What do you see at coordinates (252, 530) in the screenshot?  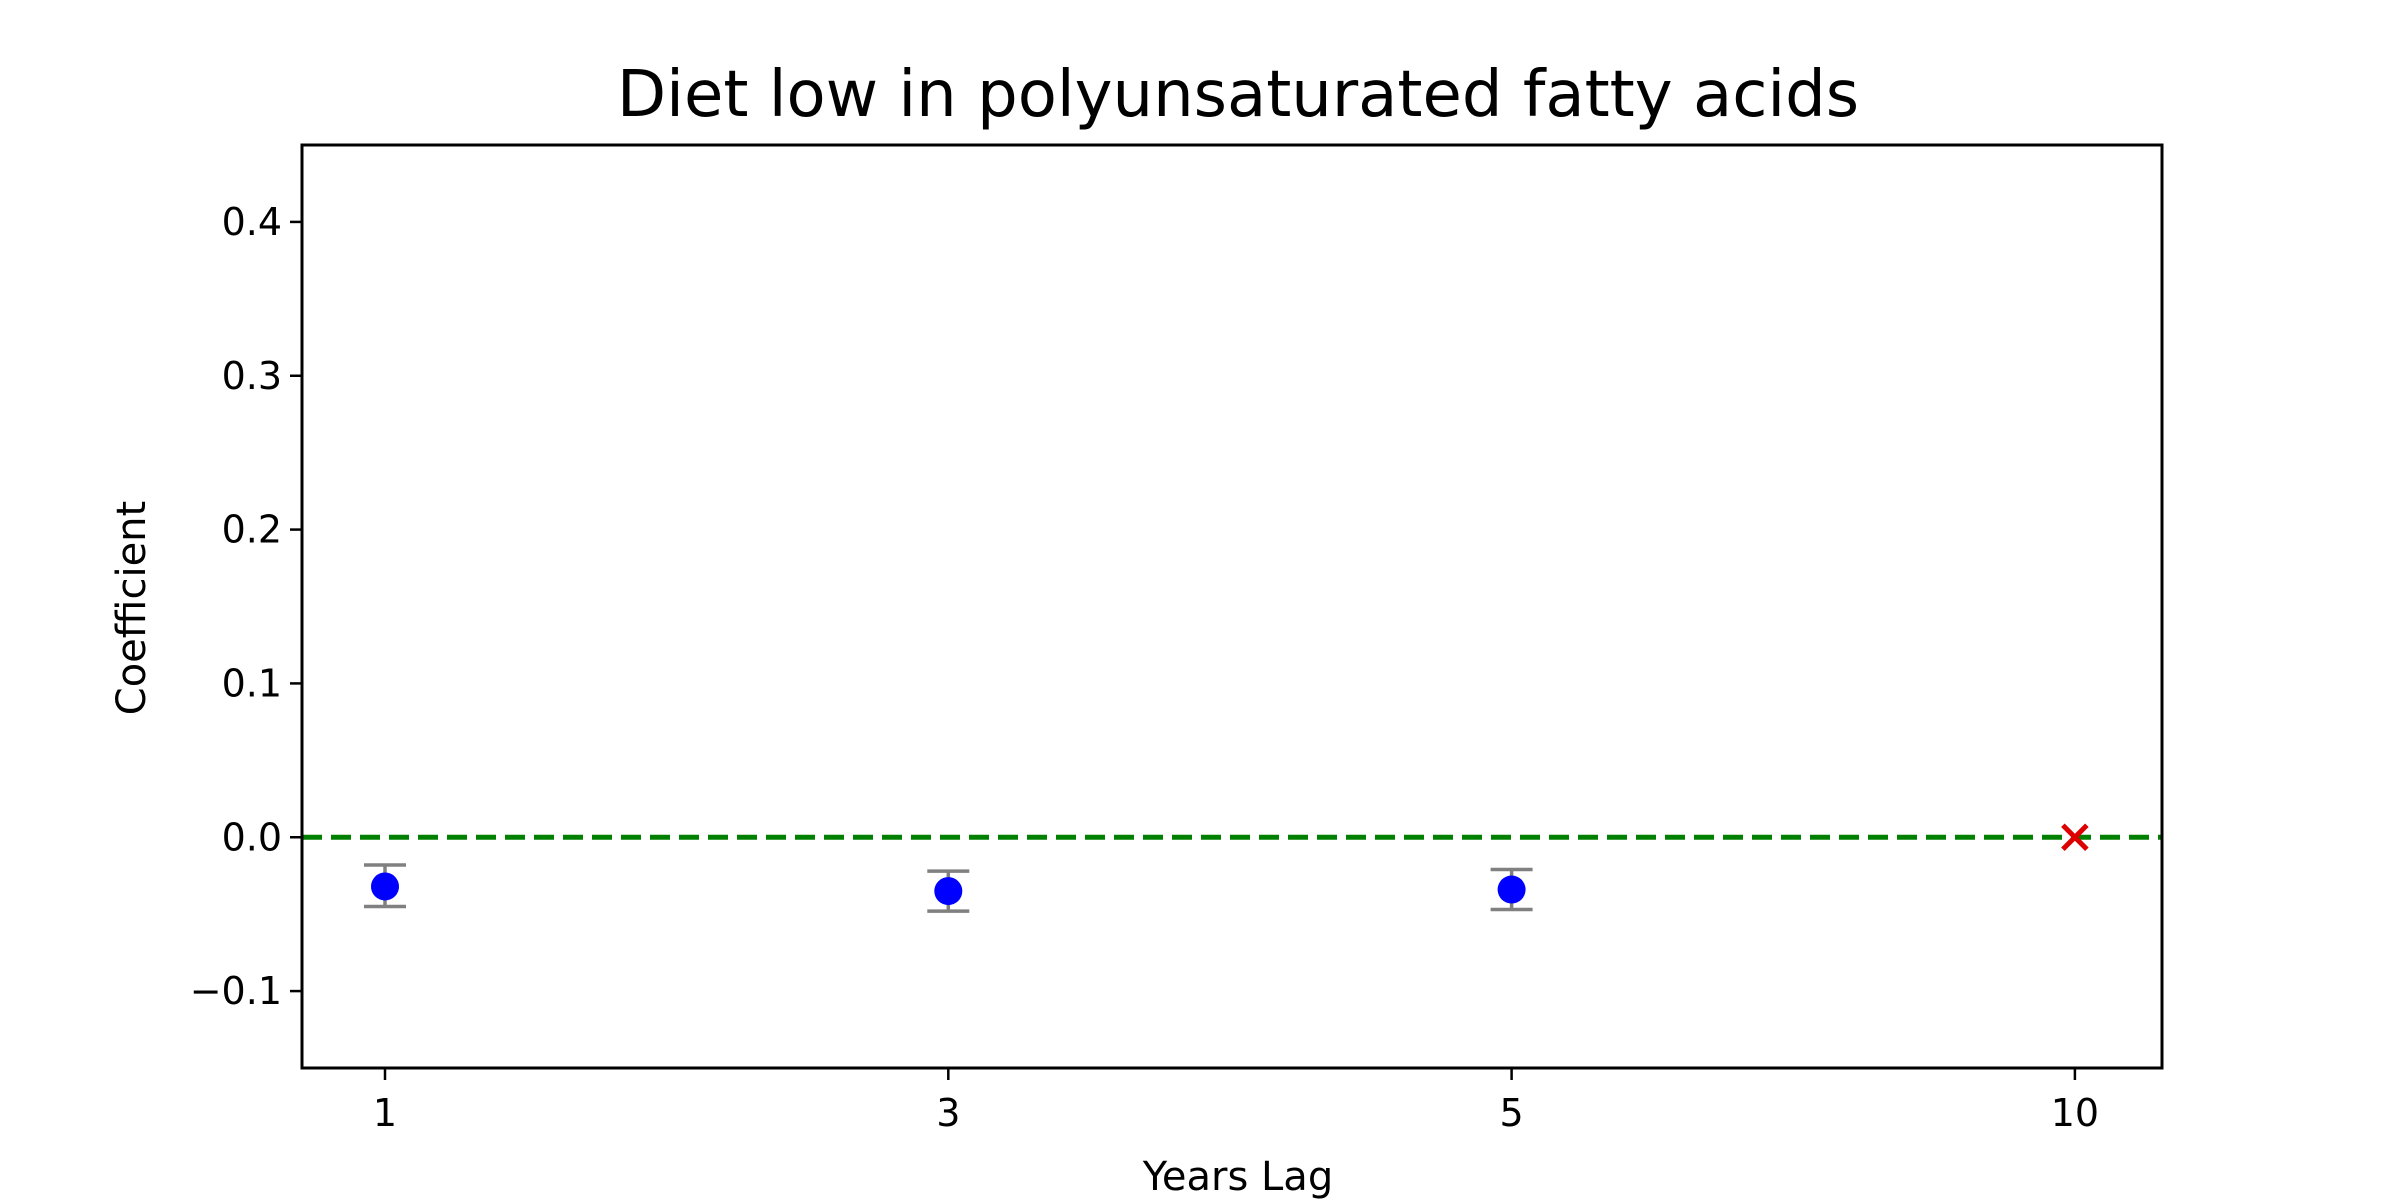 I see `y-tick-label: 0.2` at bounding box center [252, 530].